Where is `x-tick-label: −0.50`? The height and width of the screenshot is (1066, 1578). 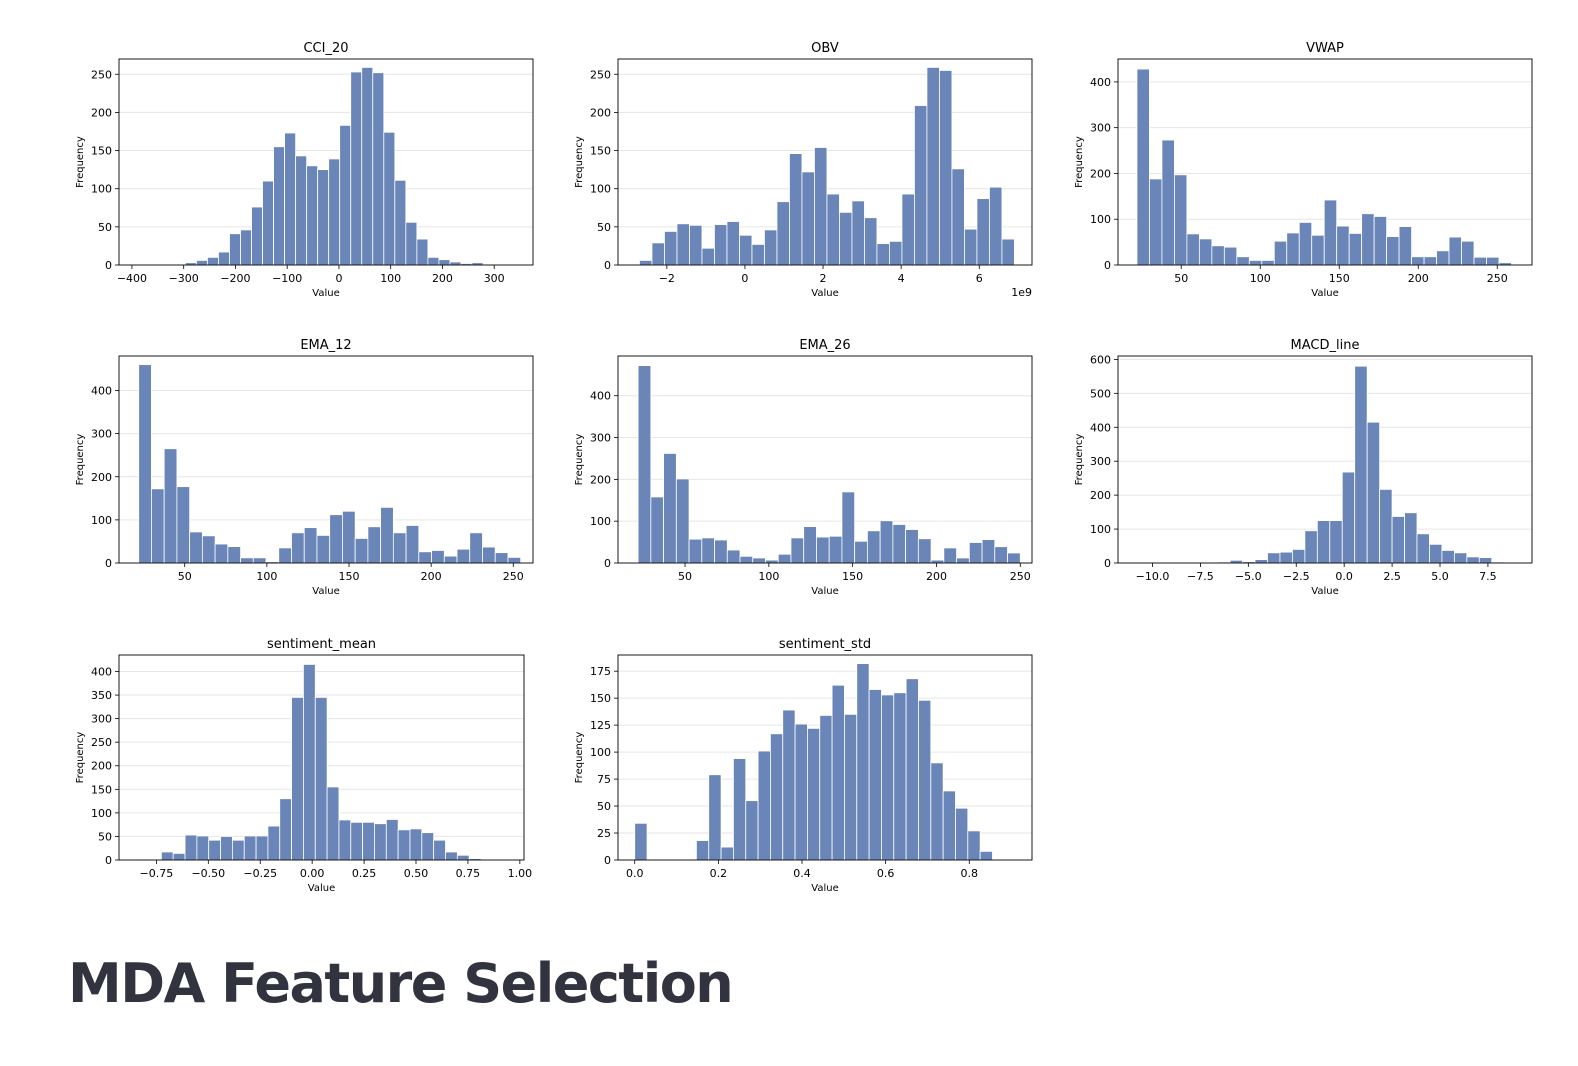 x-tick-label: −0.50 is located at coordinates (208, 873).